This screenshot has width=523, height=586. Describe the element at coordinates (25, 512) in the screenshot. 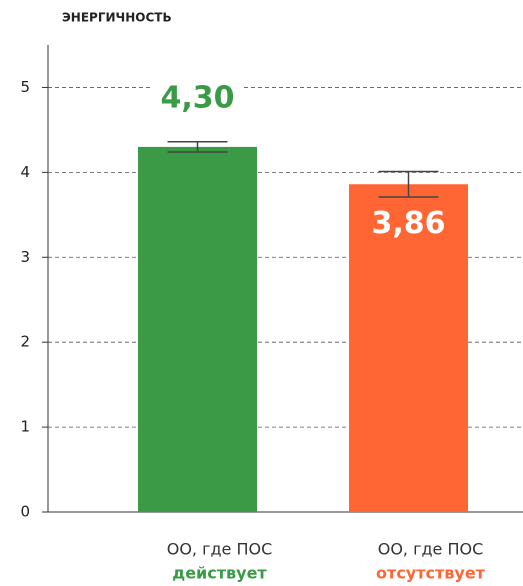

I see `y-tick-label: 0` at that location.